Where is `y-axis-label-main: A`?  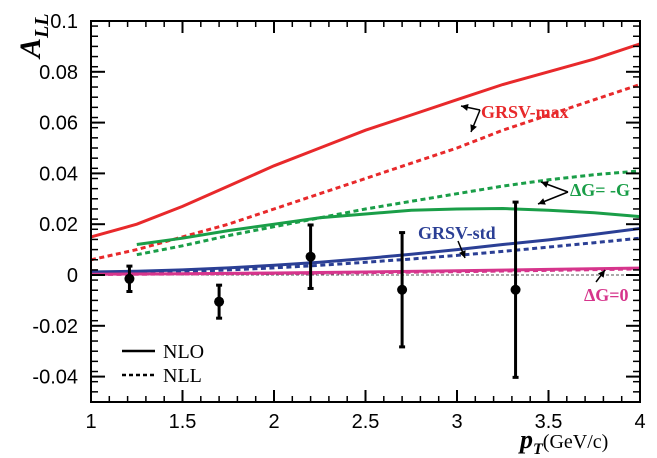
y-axis-label-main: A is located at coordinates (30, 49).